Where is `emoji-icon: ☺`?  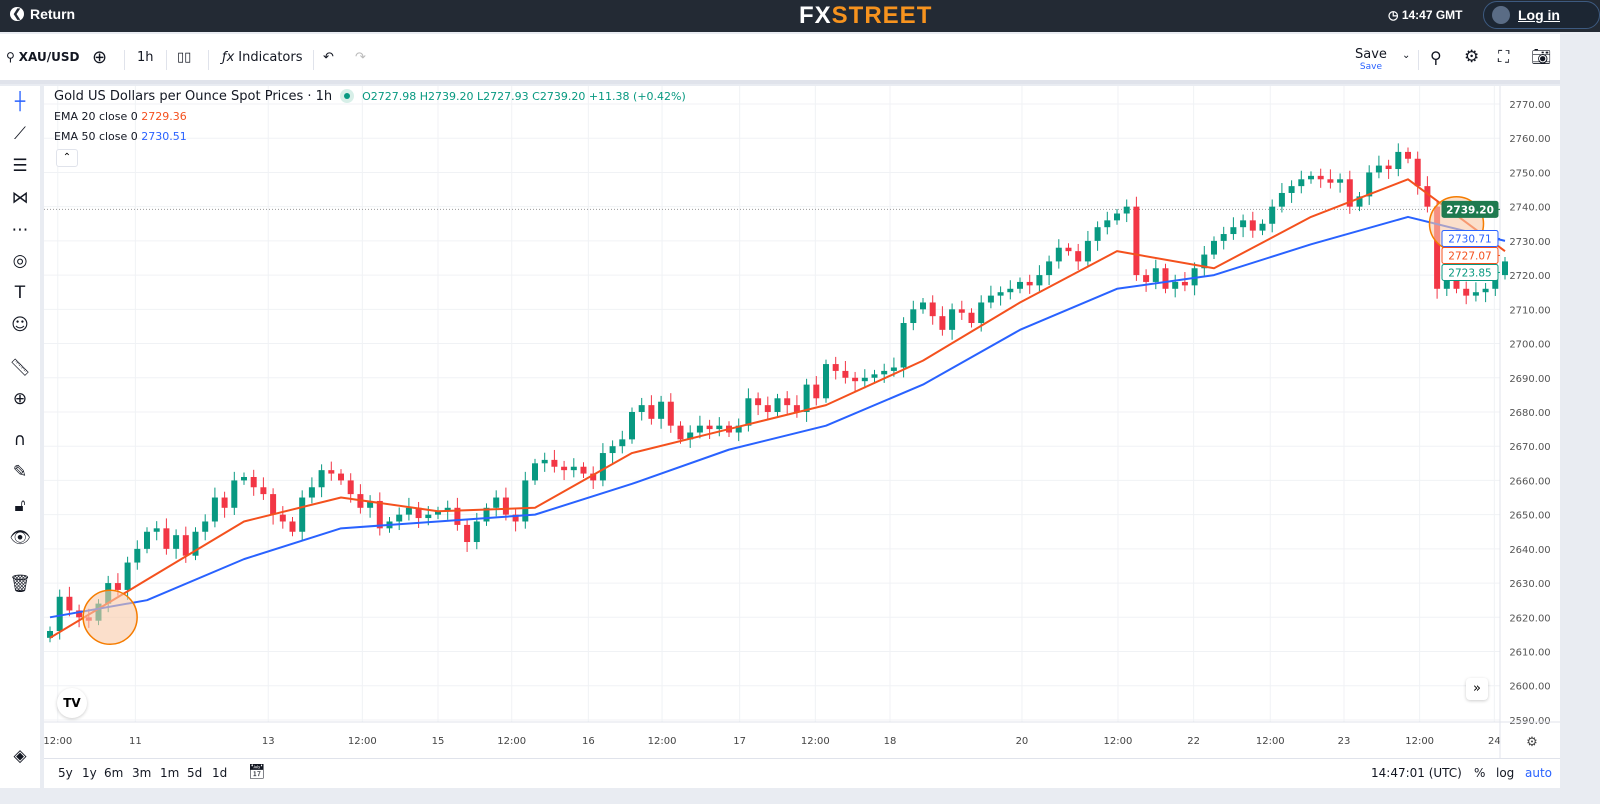 emoji-icon: ☺ is located at coordinates (20, 325).